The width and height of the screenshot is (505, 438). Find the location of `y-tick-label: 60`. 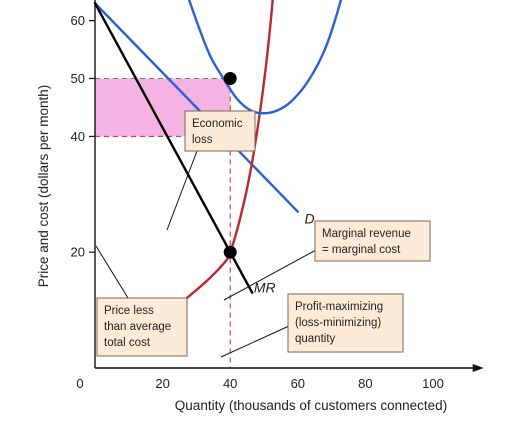

y-tick-label: 60 is located at coordinates (78, 20).